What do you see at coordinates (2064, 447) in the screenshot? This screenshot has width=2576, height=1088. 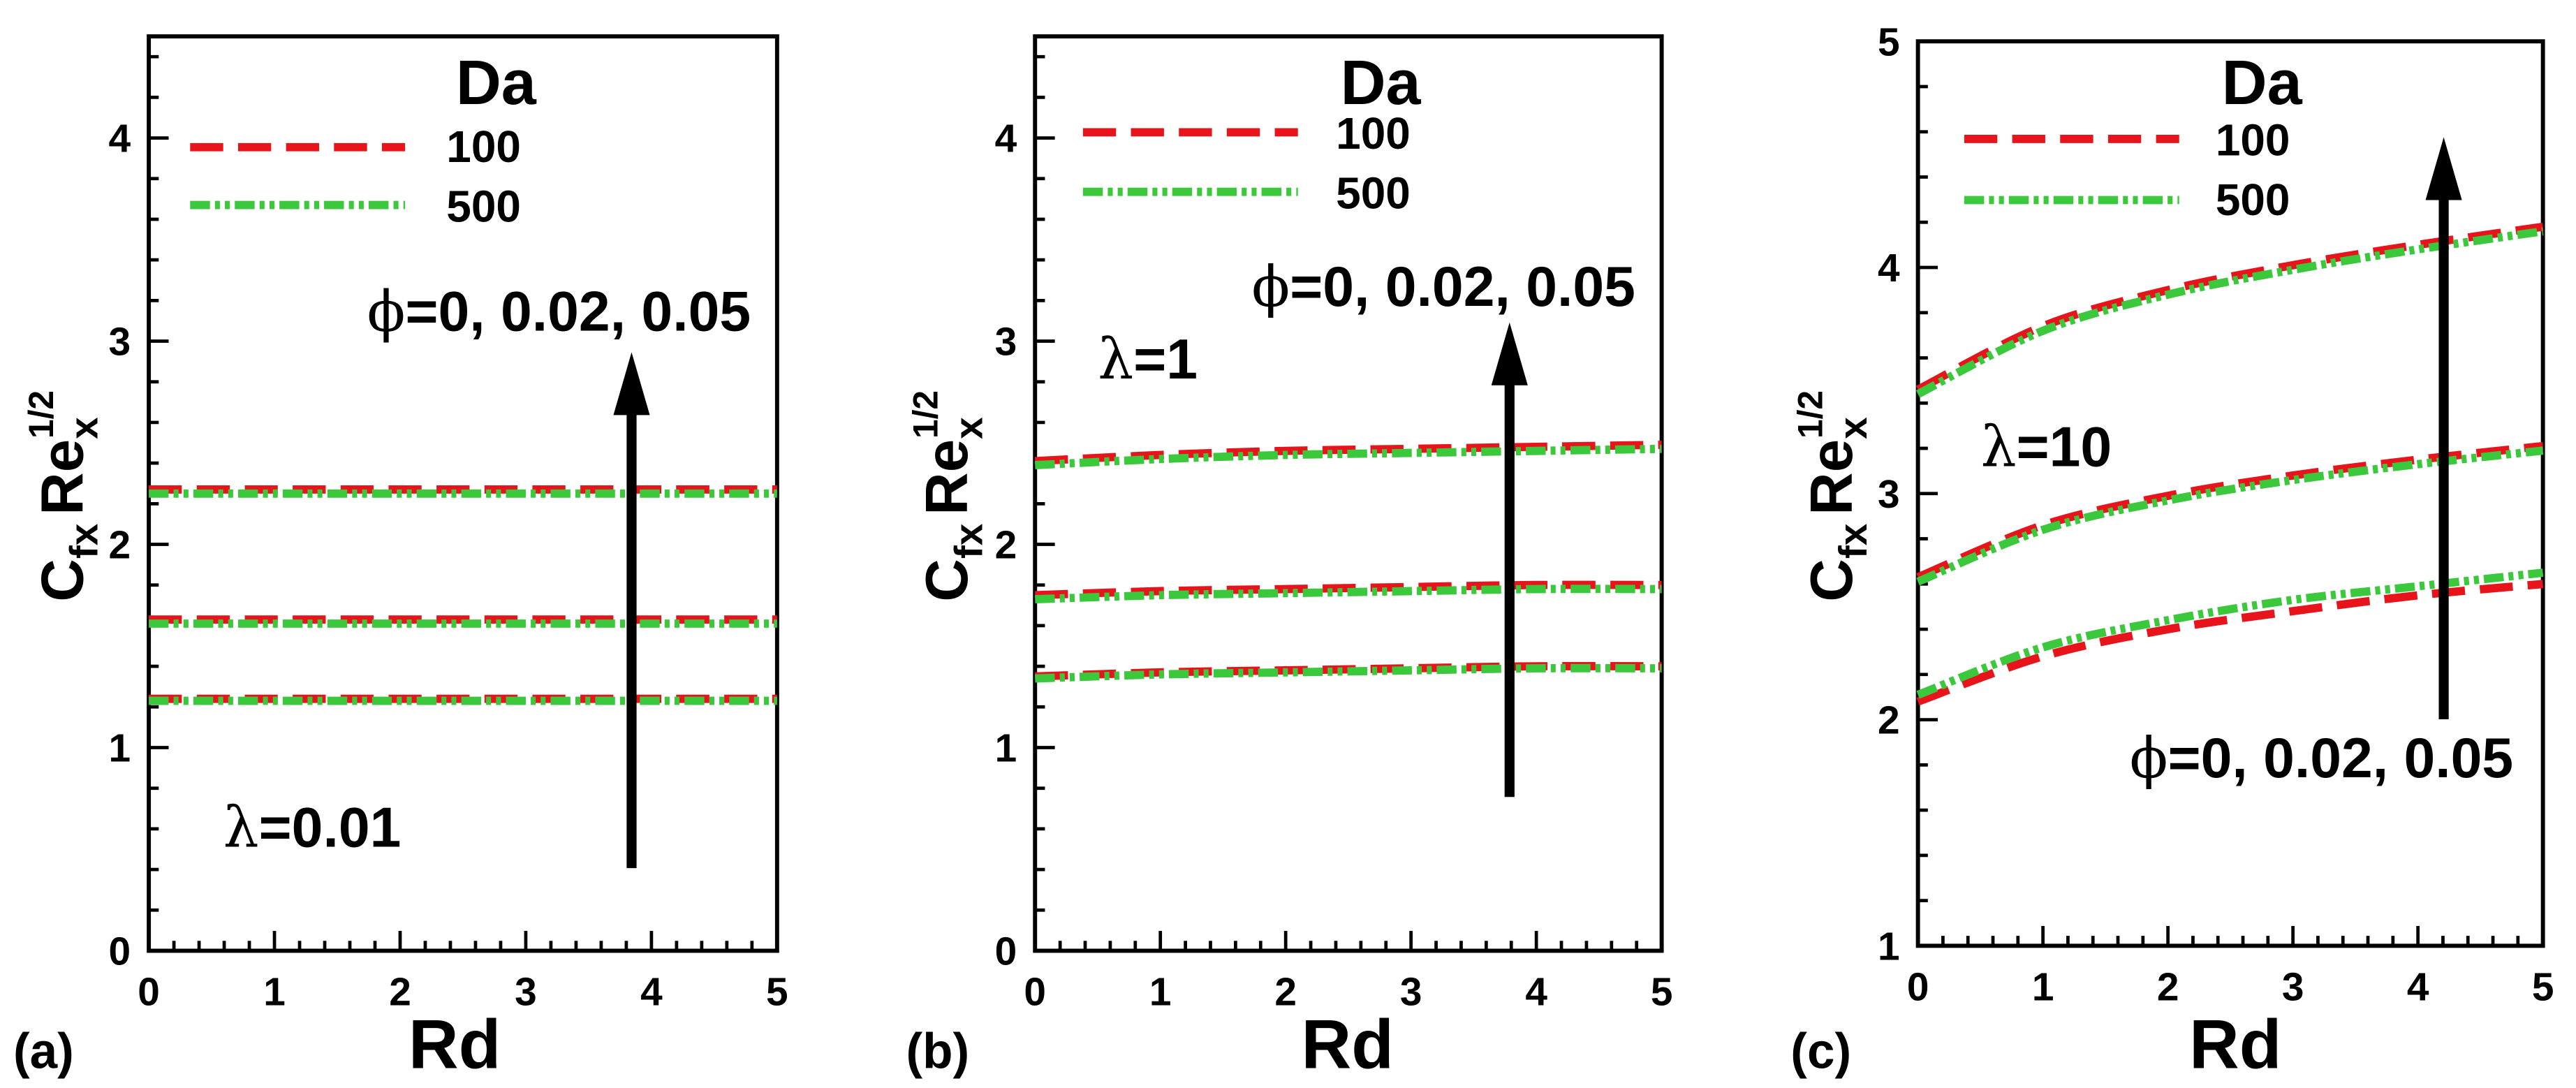 I see `lambda-value: =10` at bounding box center [2064, 447].